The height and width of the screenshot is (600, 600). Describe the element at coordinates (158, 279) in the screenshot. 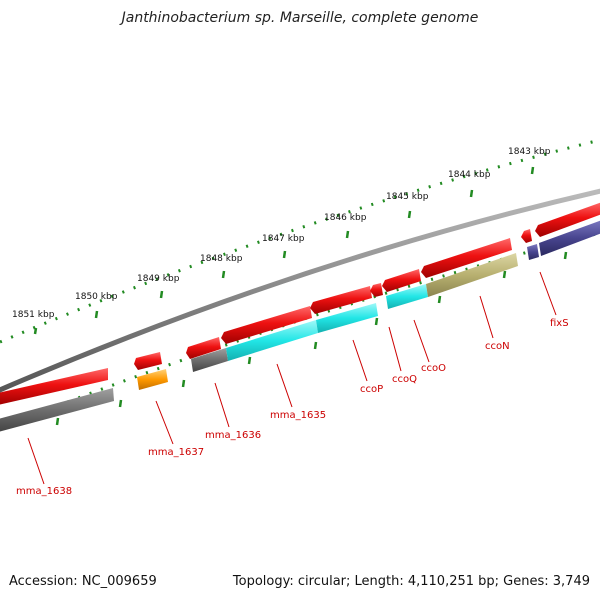

I see `scale-label: 1849 kbp` at that location.